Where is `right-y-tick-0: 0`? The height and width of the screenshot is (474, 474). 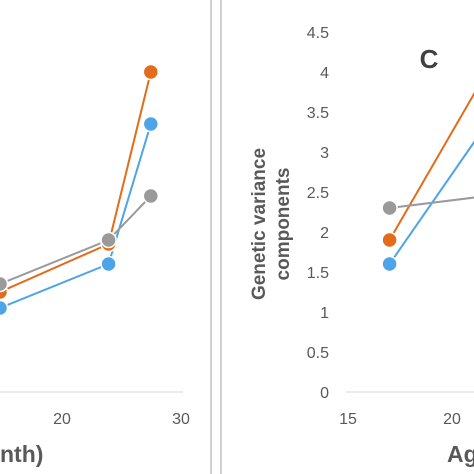
right-y-tick-0: 0 is located at coordinates (324, 393).